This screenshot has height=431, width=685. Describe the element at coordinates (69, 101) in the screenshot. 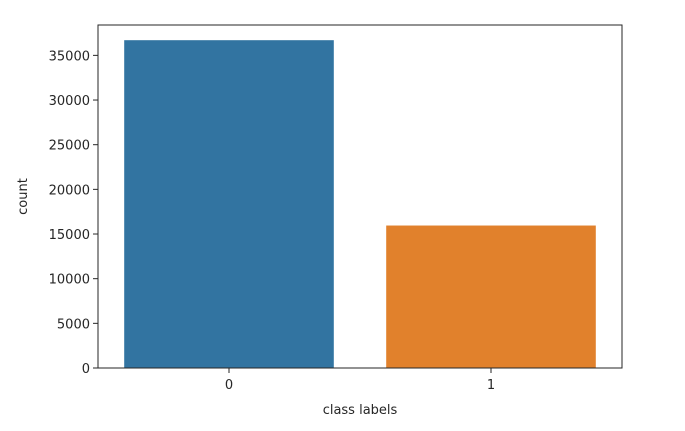

I see `y-tick-label-30000: 30000` at that location.